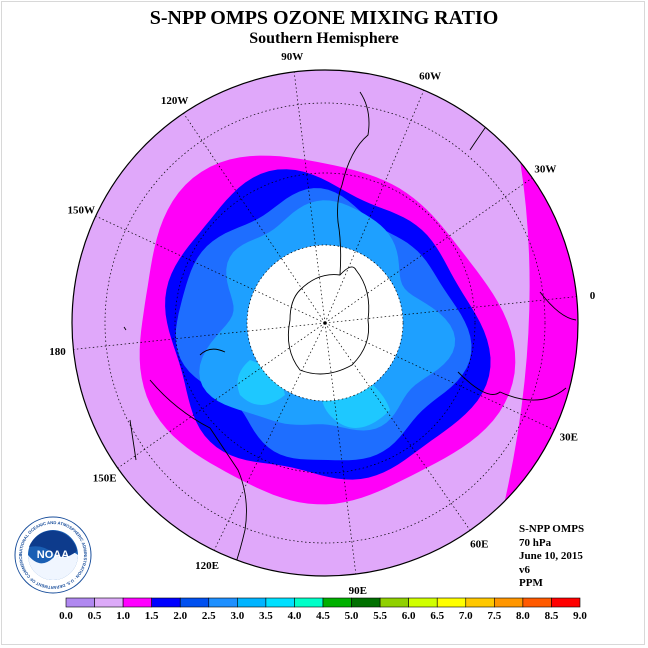 This screenshot has height=648, width=648. What do you see at coordinates (593, 296) in the screenshot?
I see `longitude-label: 0` at bounding box center [593, 296].